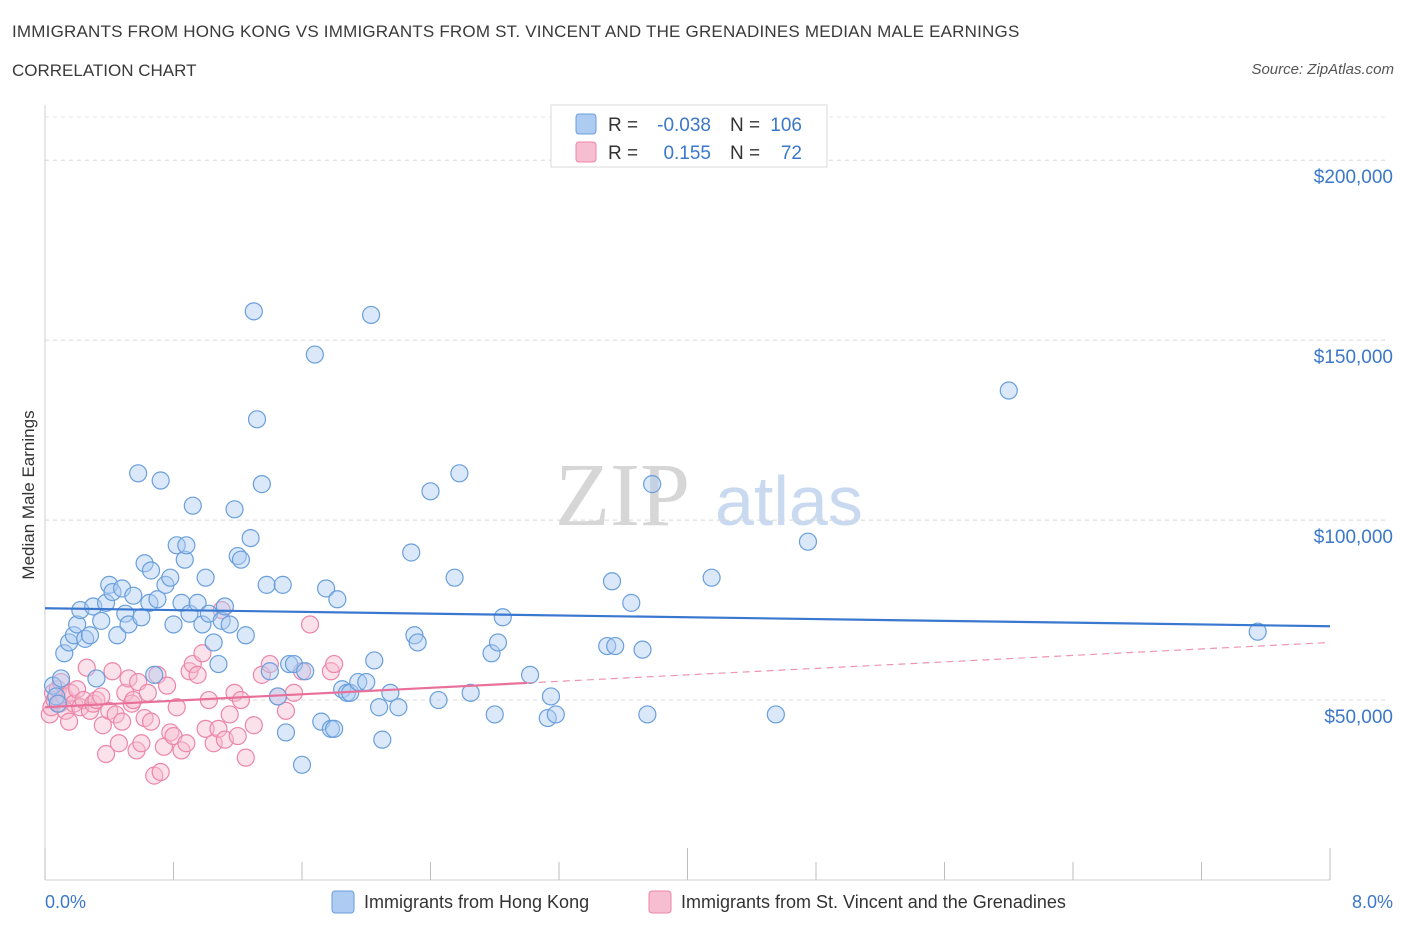 The image size is (1406, 930). Describe the element at coordinates (745, 153) in the screenshot. I see `legend-n-label-2: N =` at that location.